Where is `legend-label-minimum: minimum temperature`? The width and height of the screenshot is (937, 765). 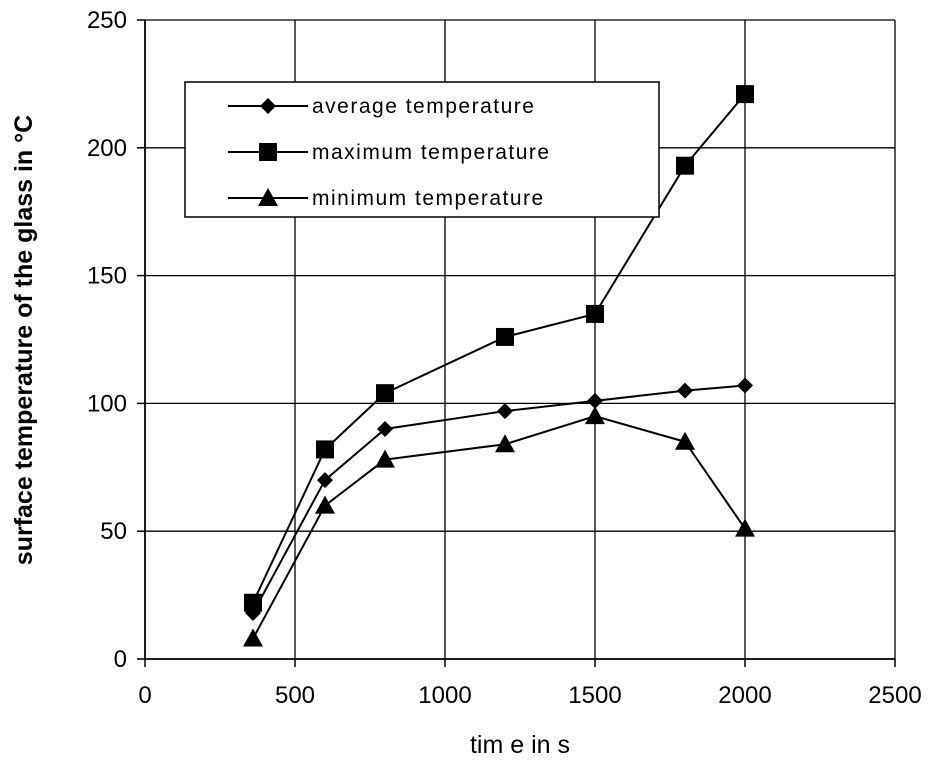
legend-label-minimum: minimum temperature is located at coordinates (428, 198).